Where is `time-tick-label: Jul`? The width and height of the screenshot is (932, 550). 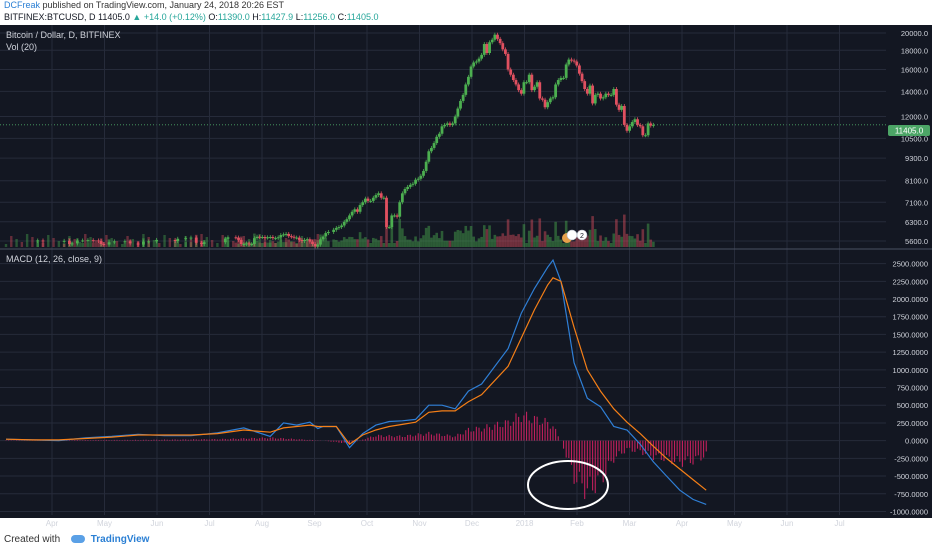 time-tick-label: Jul is located at coordinates (209, 523).